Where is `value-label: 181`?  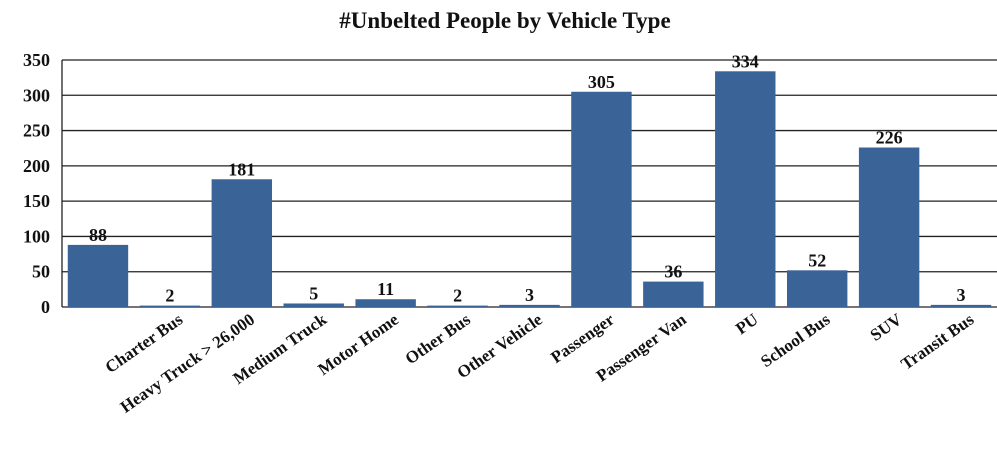
value-label: 181 is located at coordinates (241, 169).